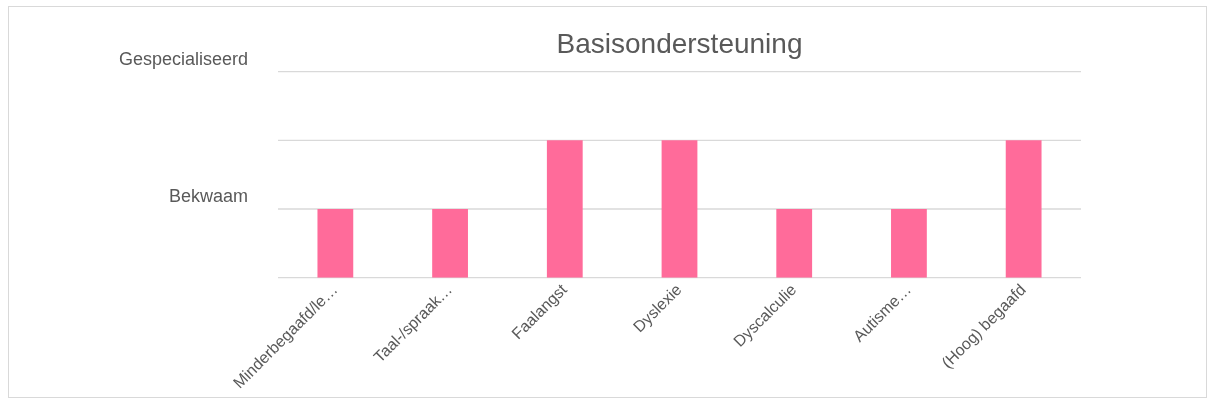 The height and width of the screenshot is (400, 1215). I want to click on chart-title: Basisondersteuning, so click(679, 43).